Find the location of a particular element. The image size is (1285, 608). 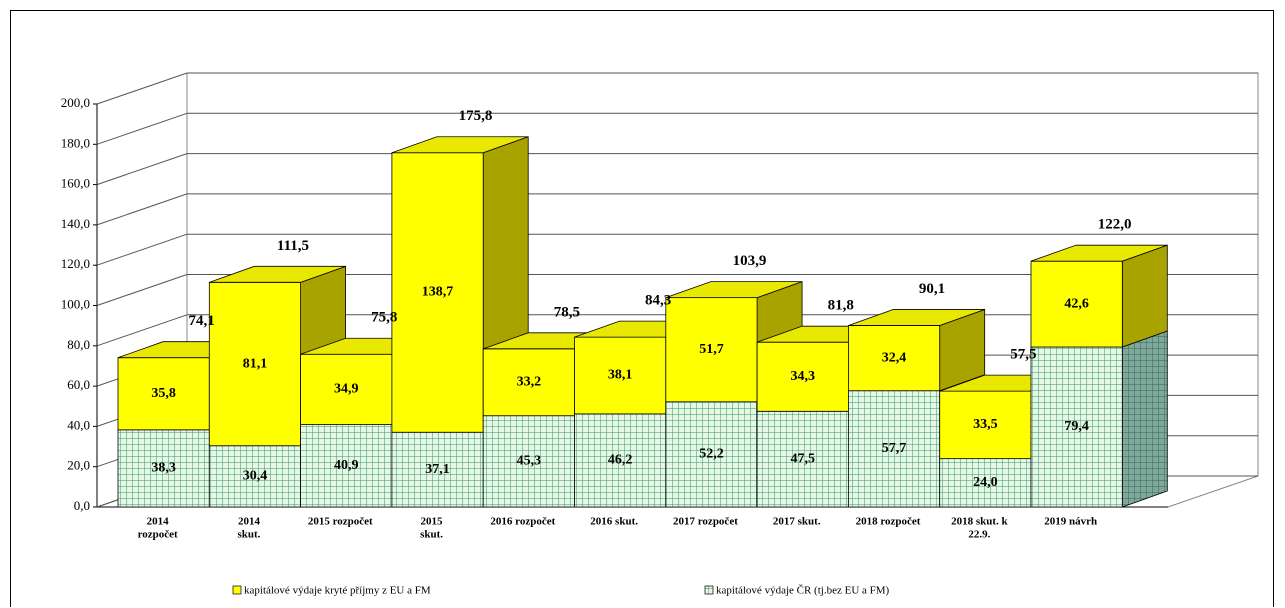

value-label: 40,9 is located at coordinates (346, 465).